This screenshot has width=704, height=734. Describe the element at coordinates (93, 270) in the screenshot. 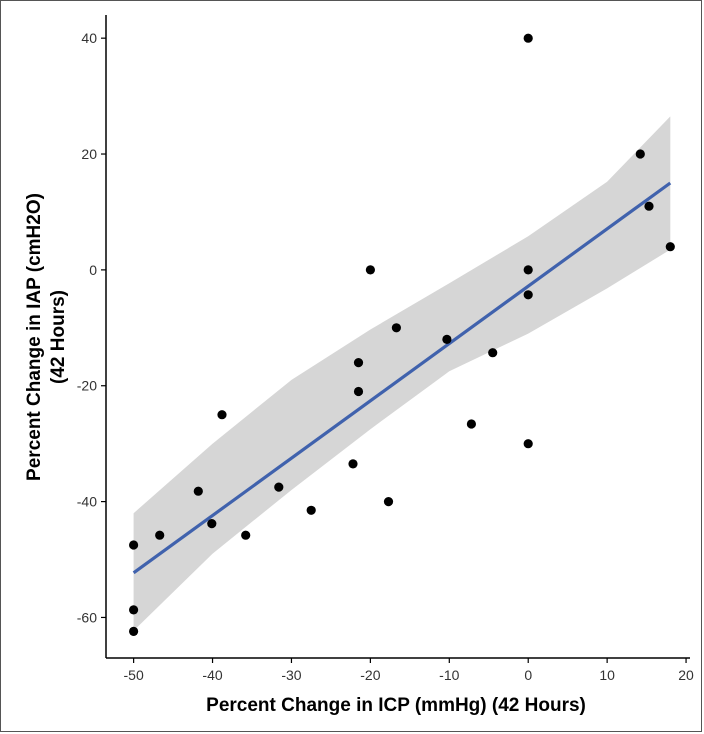

I see `y-tick-label-3: 0` at that location.